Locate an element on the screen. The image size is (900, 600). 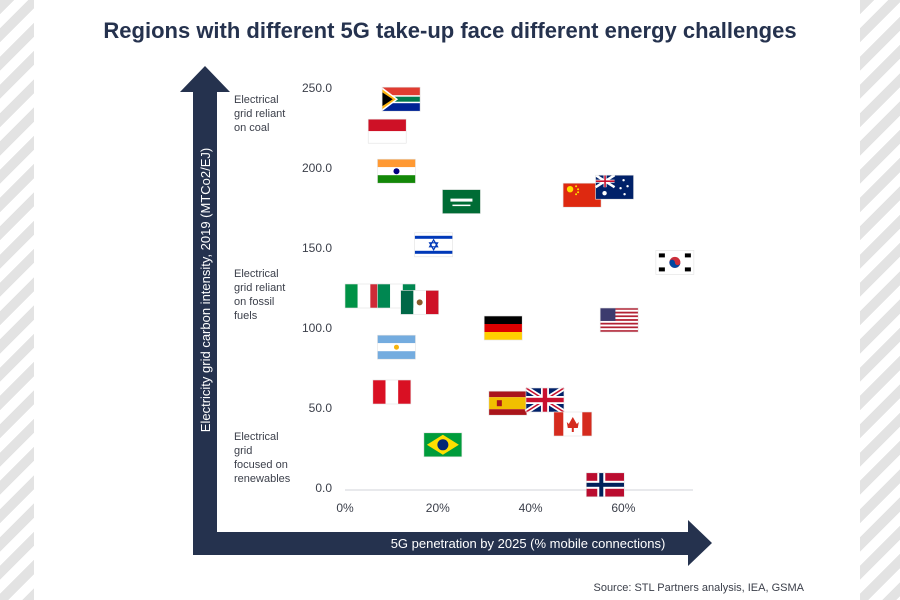
category-label: Electrical grid reliant on coal is located at coordinates (259, 114).